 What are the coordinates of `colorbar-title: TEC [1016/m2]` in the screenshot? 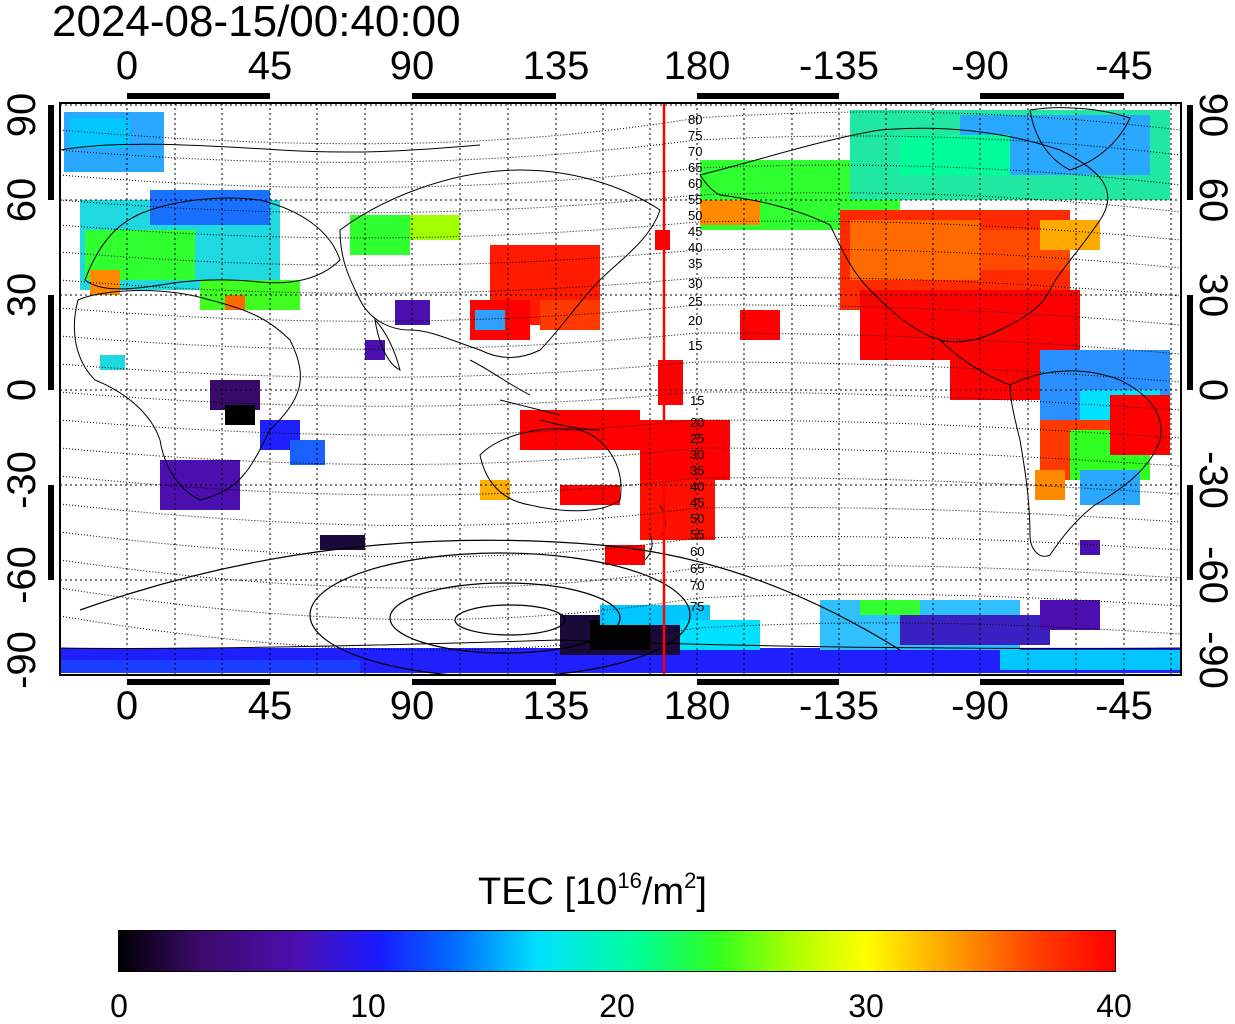 It's located at (592, 892).